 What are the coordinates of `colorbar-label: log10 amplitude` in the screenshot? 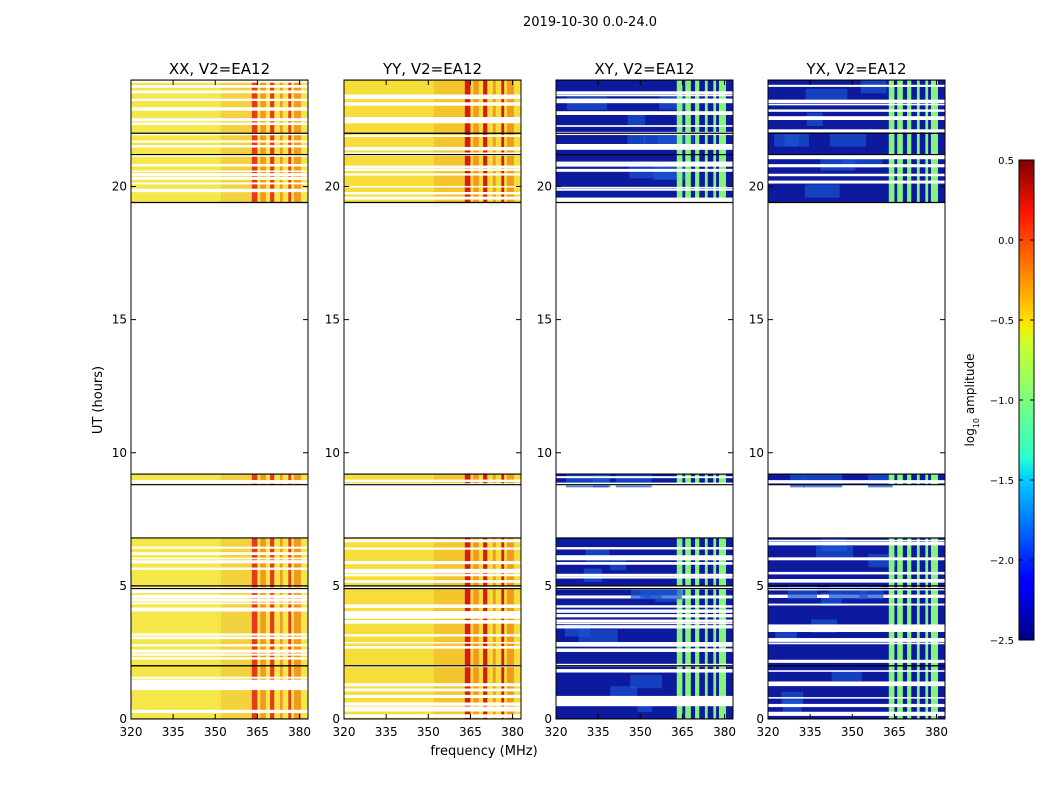 It's located at (972, 400).